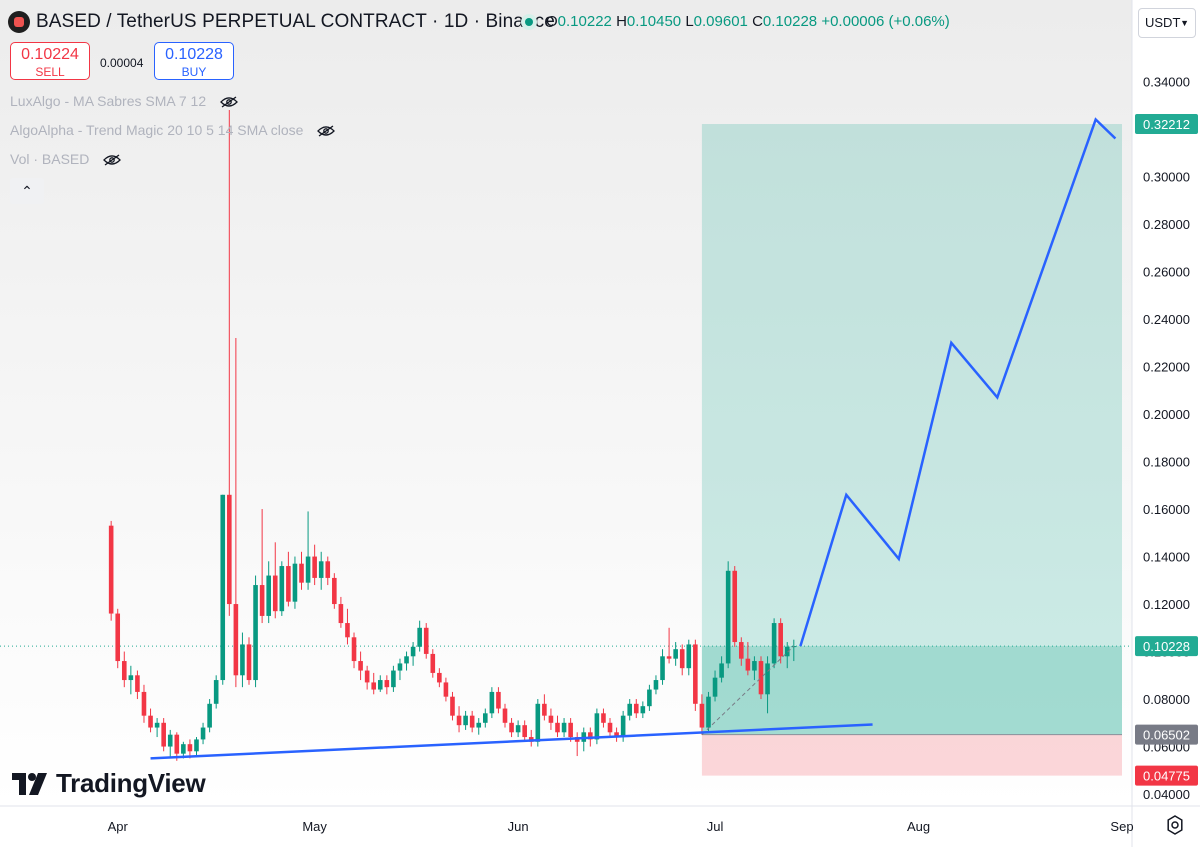 The width and height of the screenshot is (1200, 847). What do you see at coordinates (124, 101) in the screenshot?
I see `indicator-luxalgo: LuxAlgo - MA Sabres SMA 7 12` at bounding box center [124, 101].